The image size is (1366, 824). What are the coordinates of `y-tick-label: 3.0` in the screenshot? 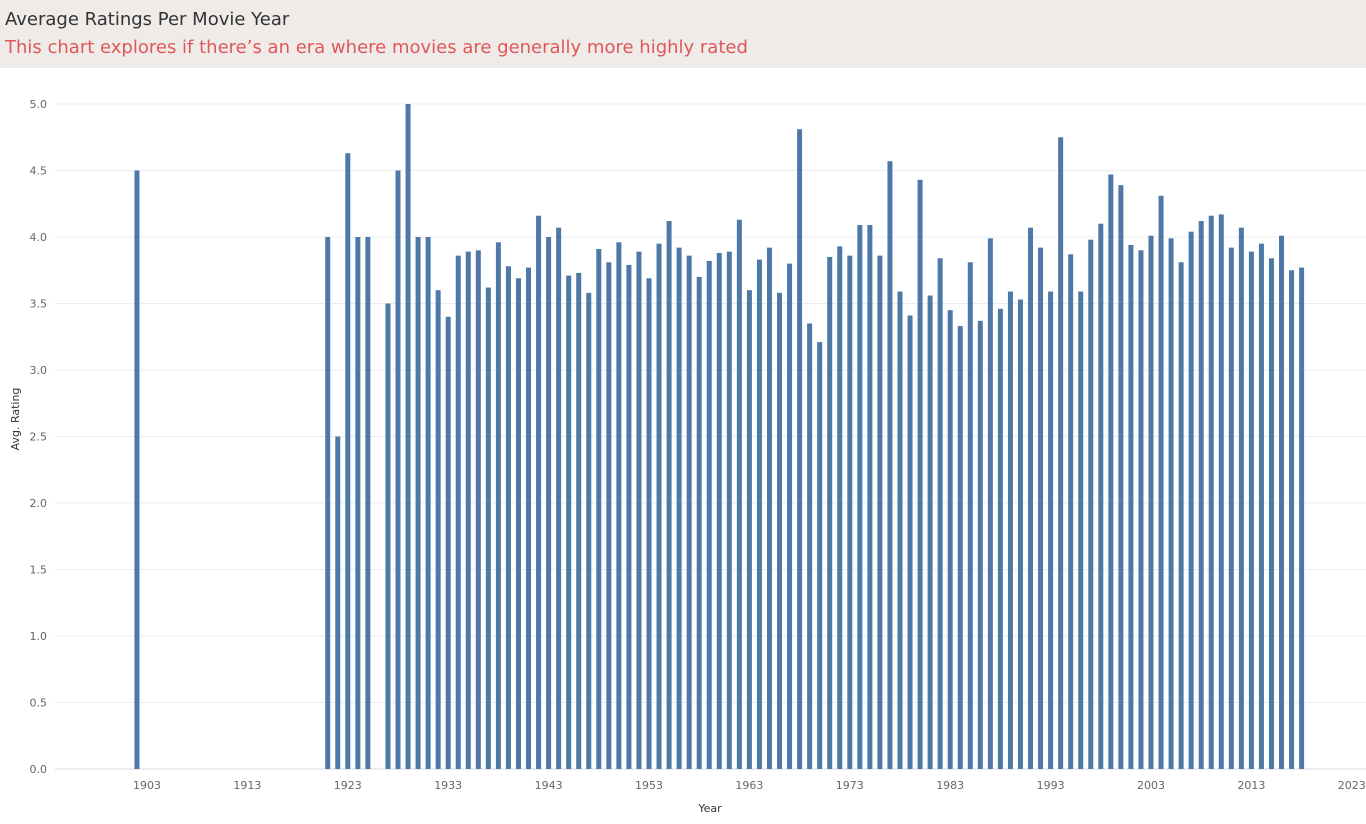 It's located at (39, 370).